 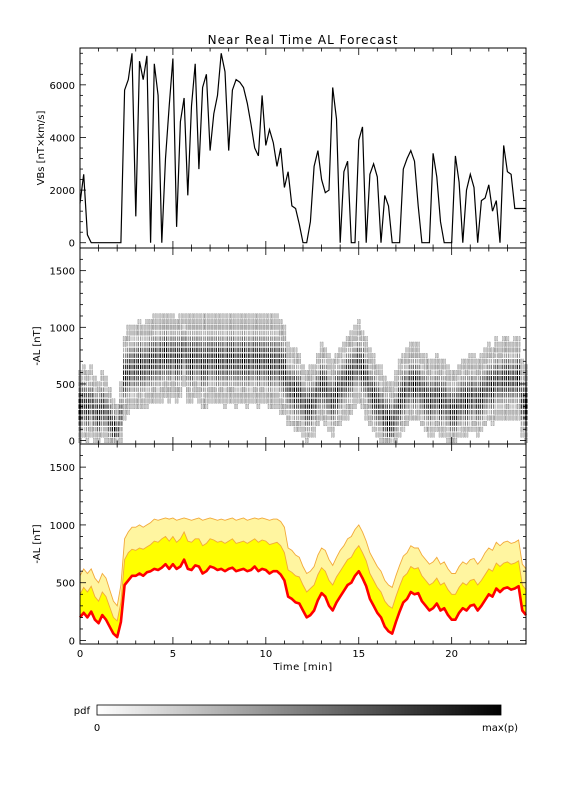 What do you see at coordinates (62, 86) in the screenshot?
I see `y-tick-label: 6000` at bounding box center [62, 86].